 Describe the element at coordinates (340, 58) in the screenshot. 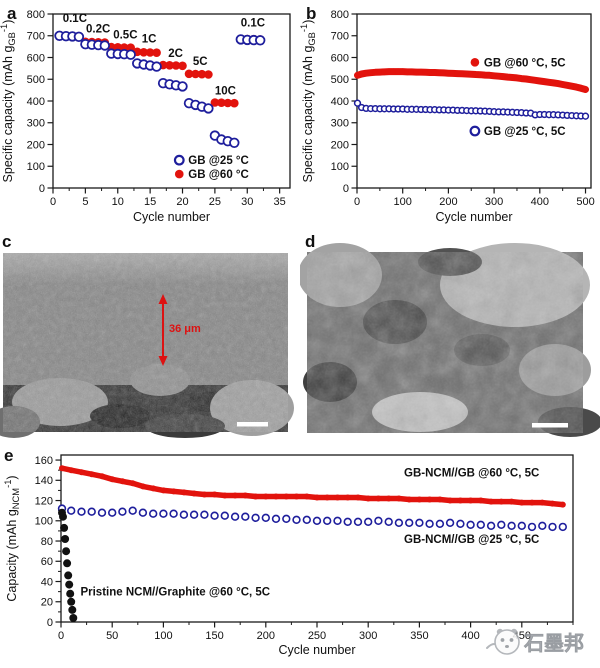

I see `y-tick-label: 600` at that location.